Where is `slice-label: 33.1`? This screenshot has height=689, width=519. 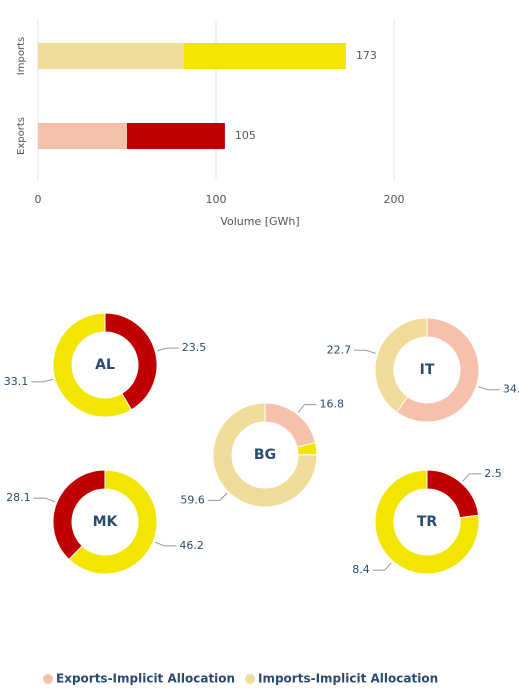
slice-label: 33.1 is located at coordinates (16, 381).